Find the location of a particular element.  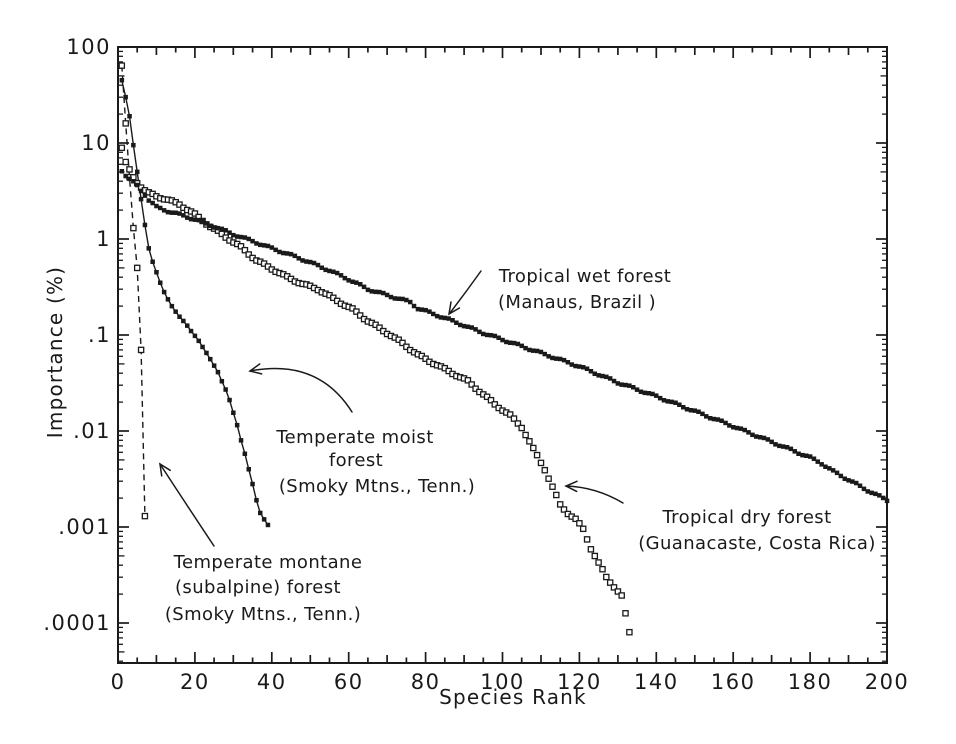

dry-forest-arrowhead is located at coordinates (571, 486).